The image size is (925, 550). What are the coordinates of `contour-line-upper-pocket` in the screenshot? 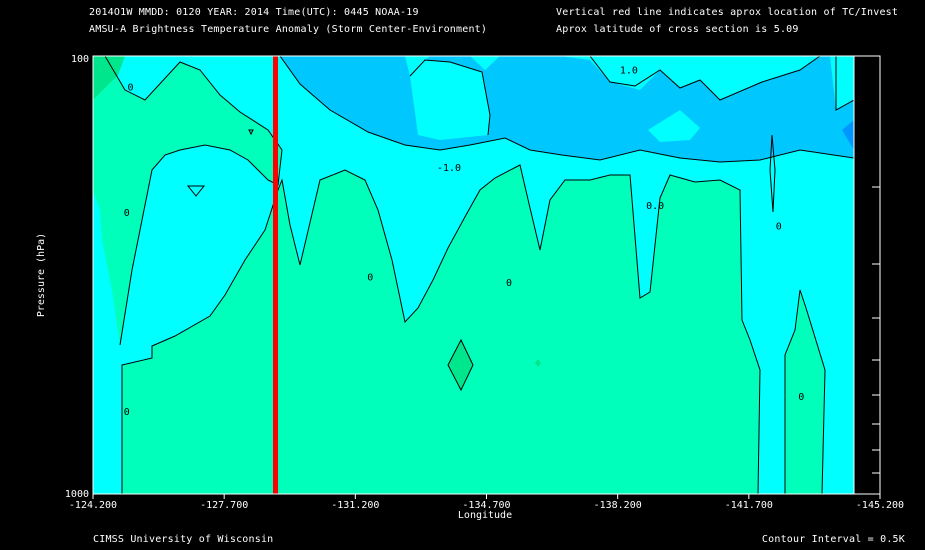 It's located at (450, 97).